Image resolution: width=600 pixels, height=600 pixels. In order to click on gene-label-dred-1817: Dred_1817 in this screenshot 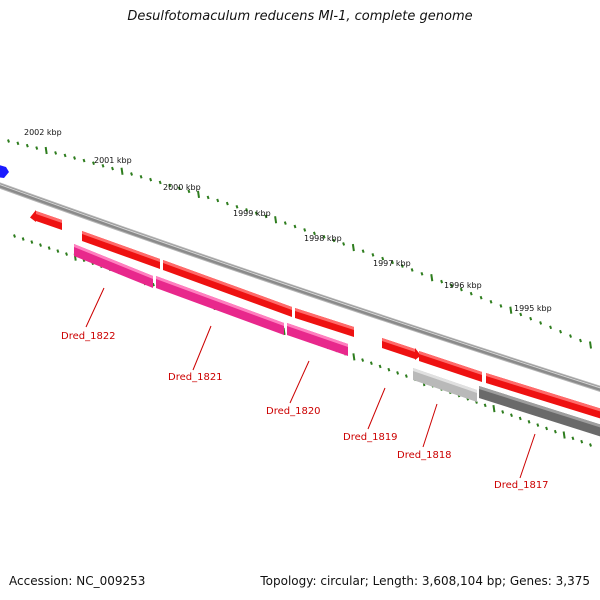, I will do `click(521, 485)`.